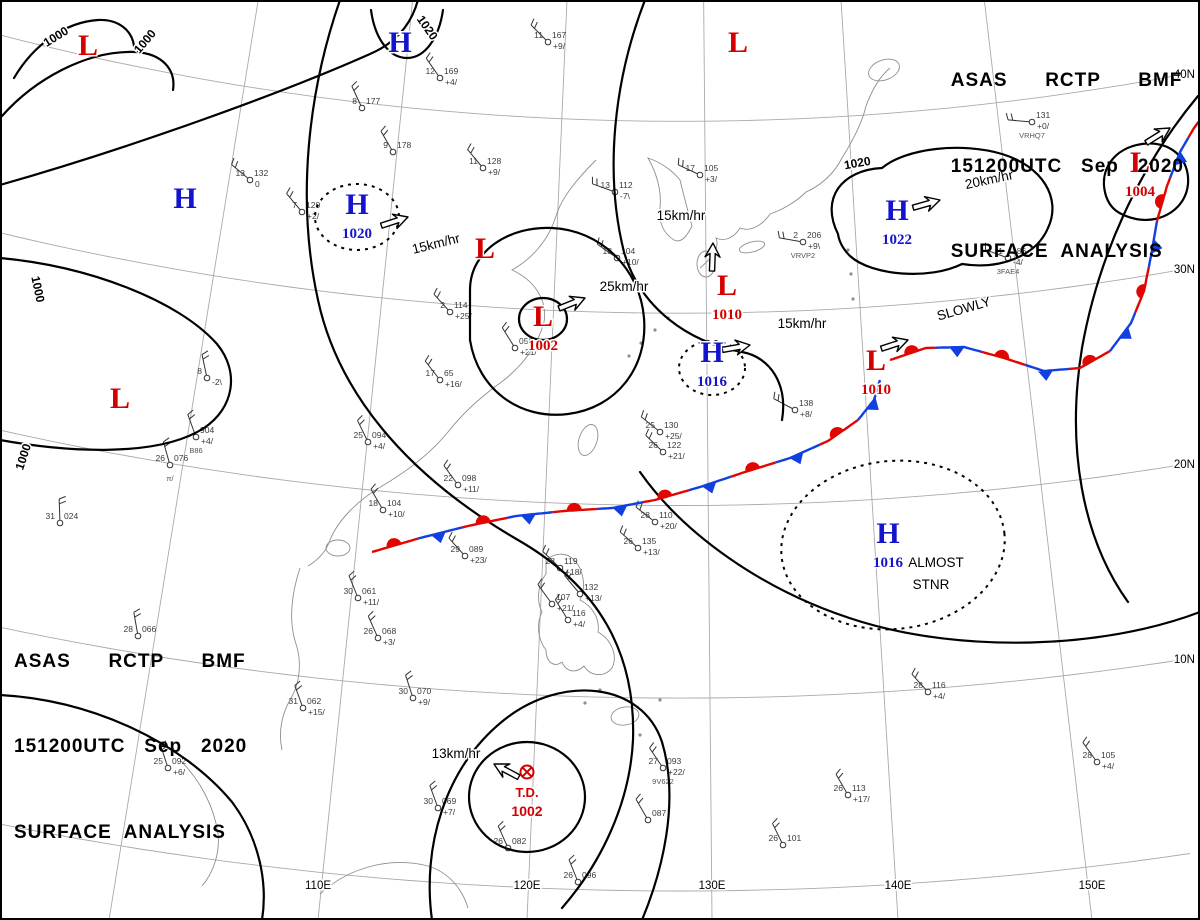 Image resolution: width=1200 pixels, height=920 pixels. Describe the element at coordinates (181, 458) in the screenshot. I see `station-pressure: 076` at that location.